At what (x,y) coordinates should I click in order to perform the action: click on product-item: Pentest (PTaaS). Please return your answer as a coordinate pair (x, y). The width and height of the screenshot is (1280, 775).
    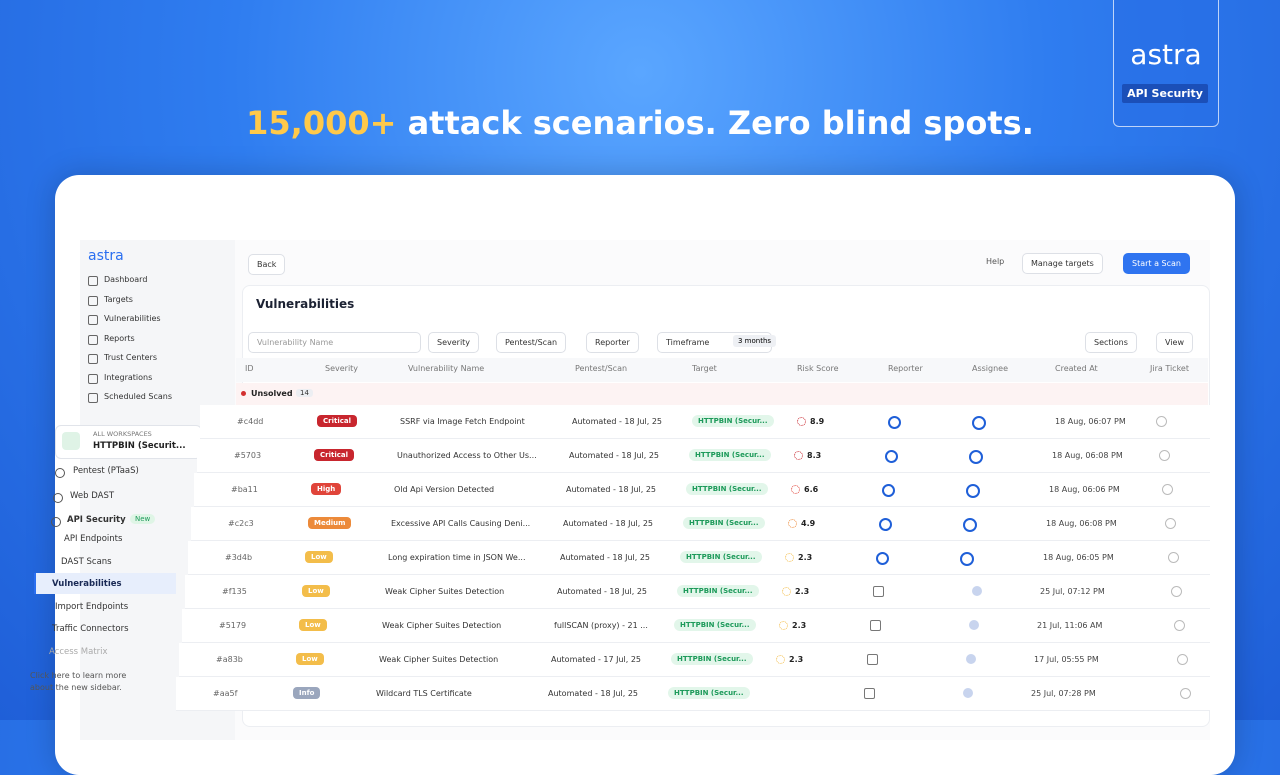
    Looking at the image, I should click on (106, 471).